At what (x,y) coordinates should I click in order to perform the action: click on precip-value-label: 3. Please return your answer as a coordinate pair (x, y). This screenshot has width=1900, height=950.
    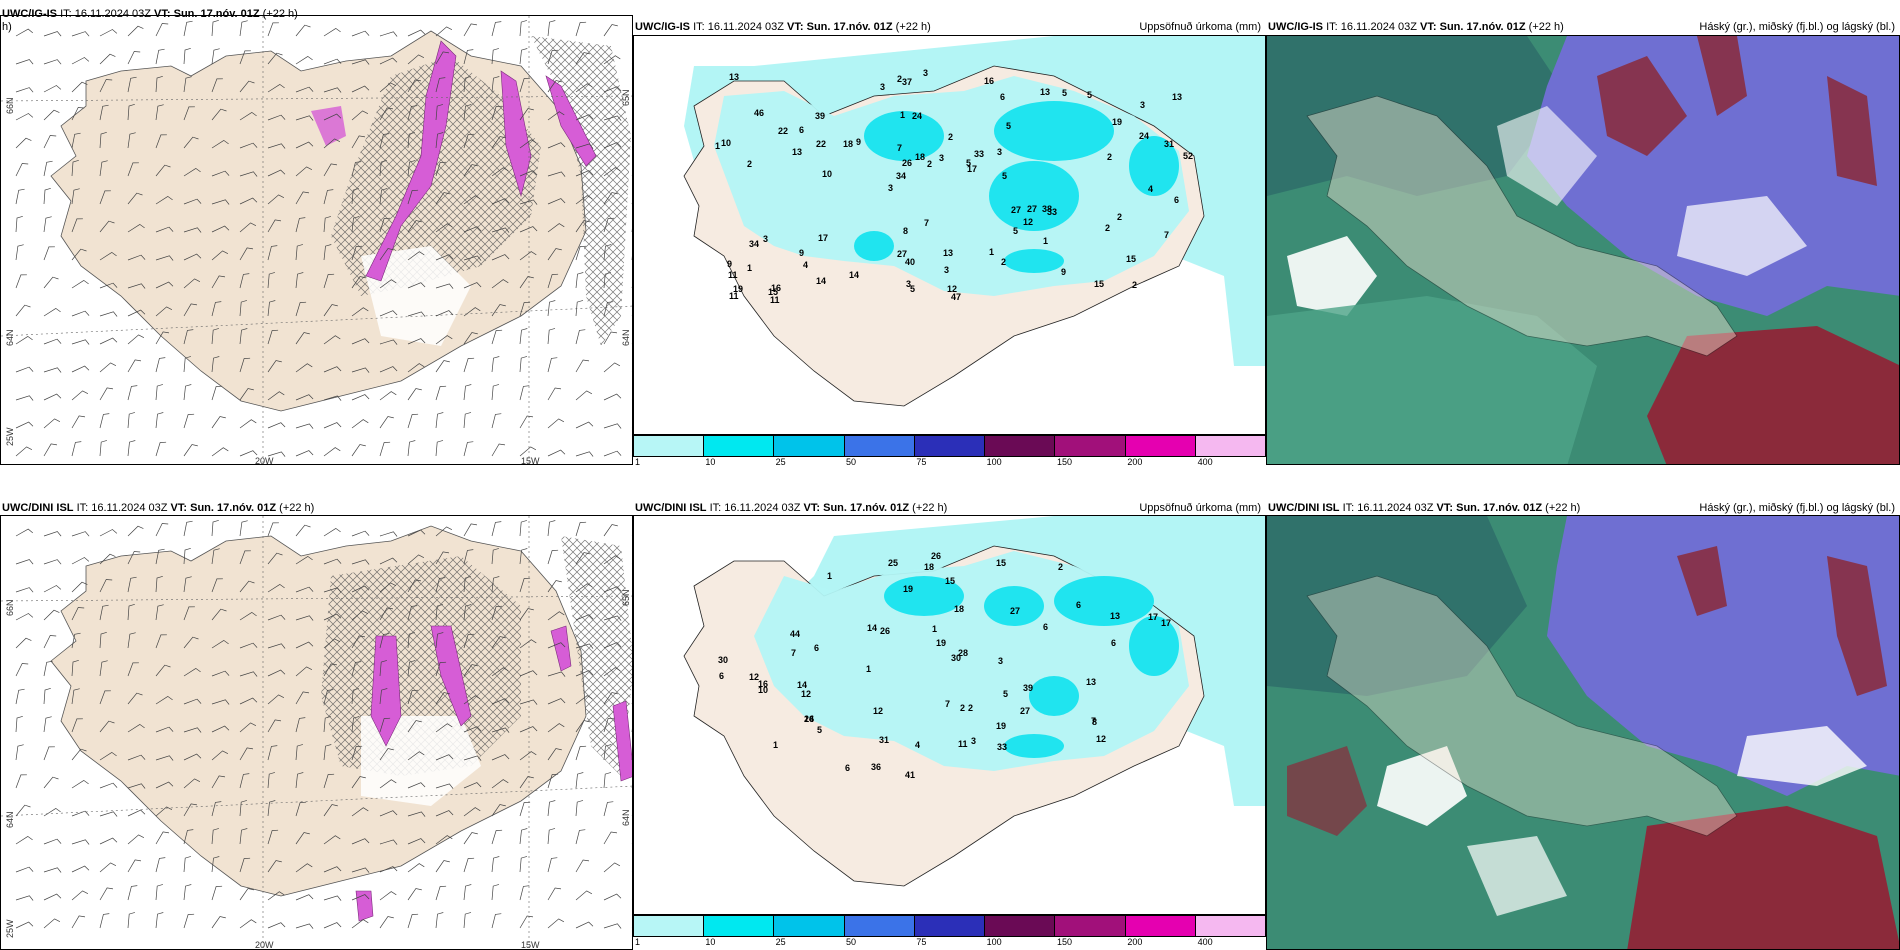
    Looking at the image, I should click on (999, 152).